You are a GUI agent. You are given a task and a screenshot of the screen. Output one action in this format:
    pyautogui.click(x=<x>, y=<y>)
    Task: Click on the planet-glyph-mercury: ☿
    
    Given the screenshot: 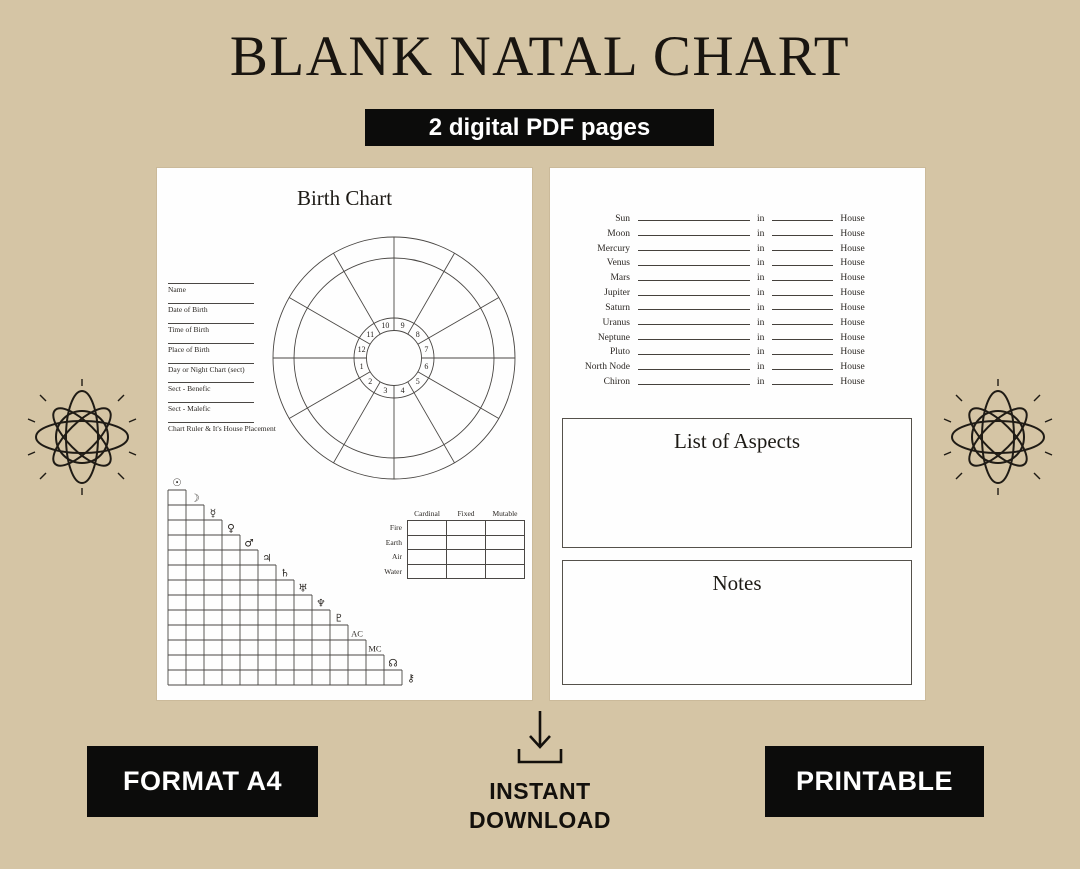 What is the action you would take?
    pyautogui.click(x=213, y=514)
    